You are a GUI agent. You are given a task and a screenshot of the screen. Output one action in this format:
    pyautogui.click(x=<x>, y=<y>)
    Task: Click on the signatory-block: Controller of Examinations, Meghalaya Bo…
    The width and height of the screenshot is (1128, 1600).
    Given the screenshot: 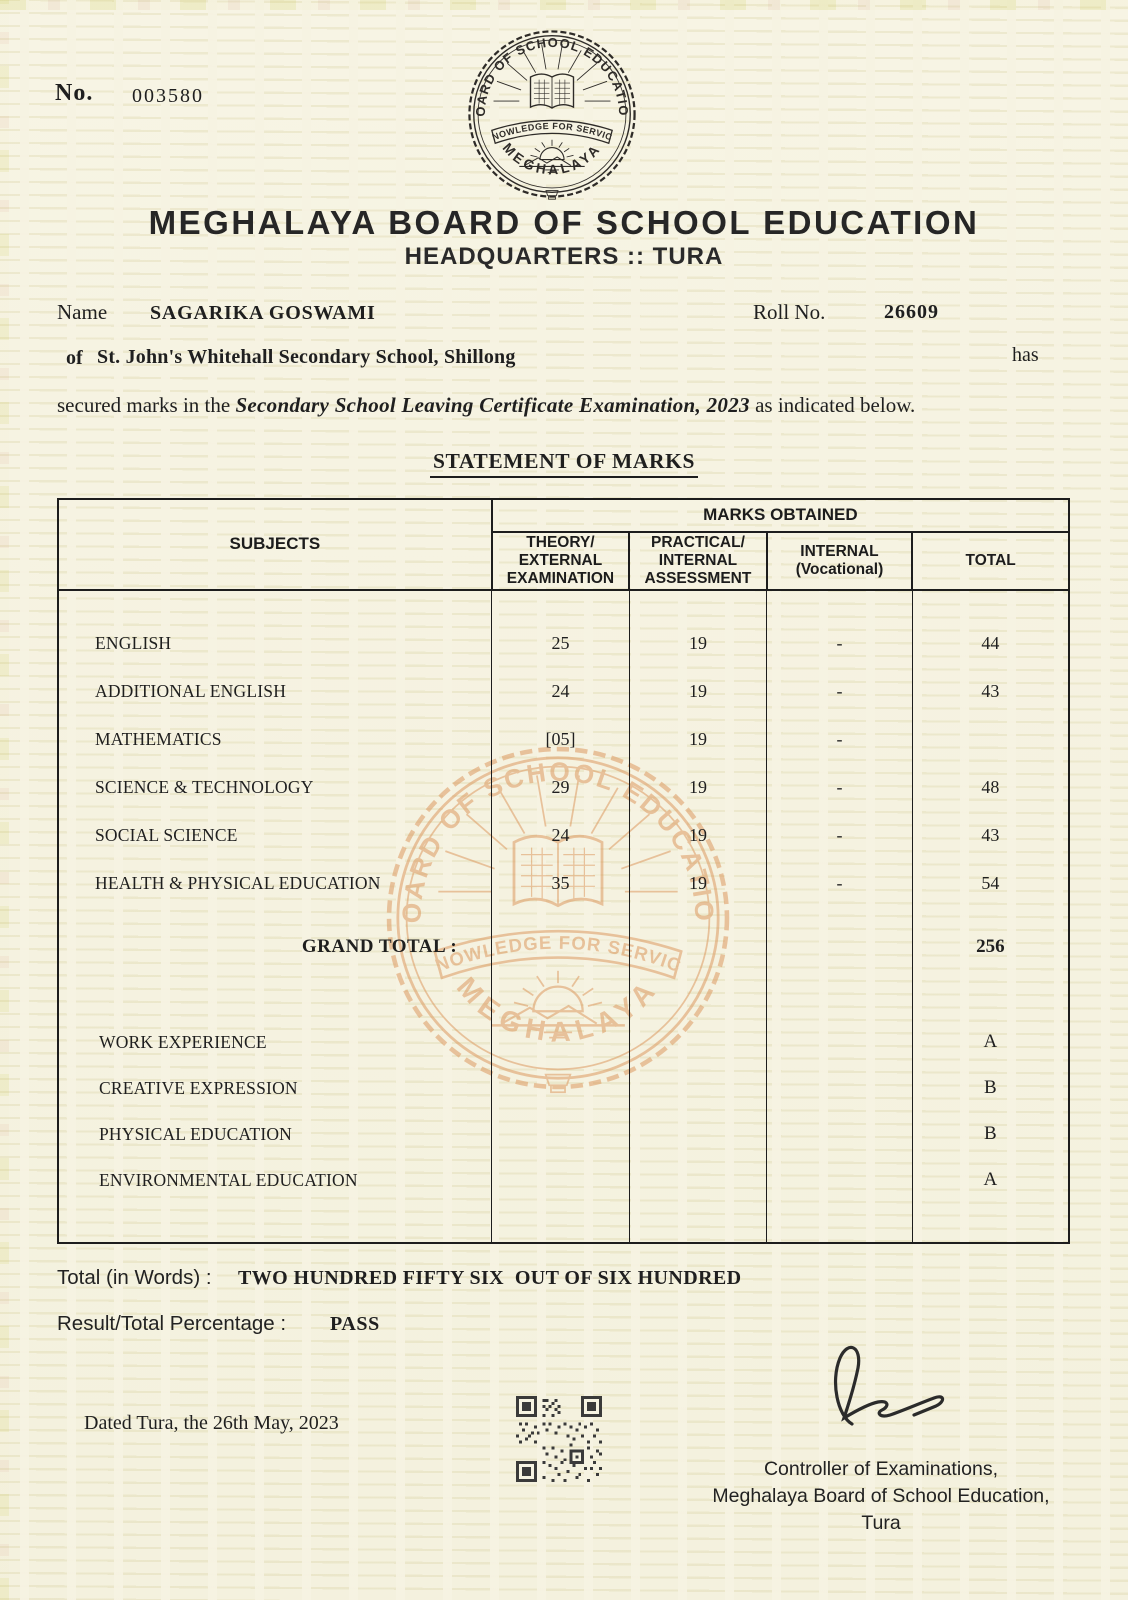 What is the action you would take?
    pyautogui.click(x=881, y=1496)
    